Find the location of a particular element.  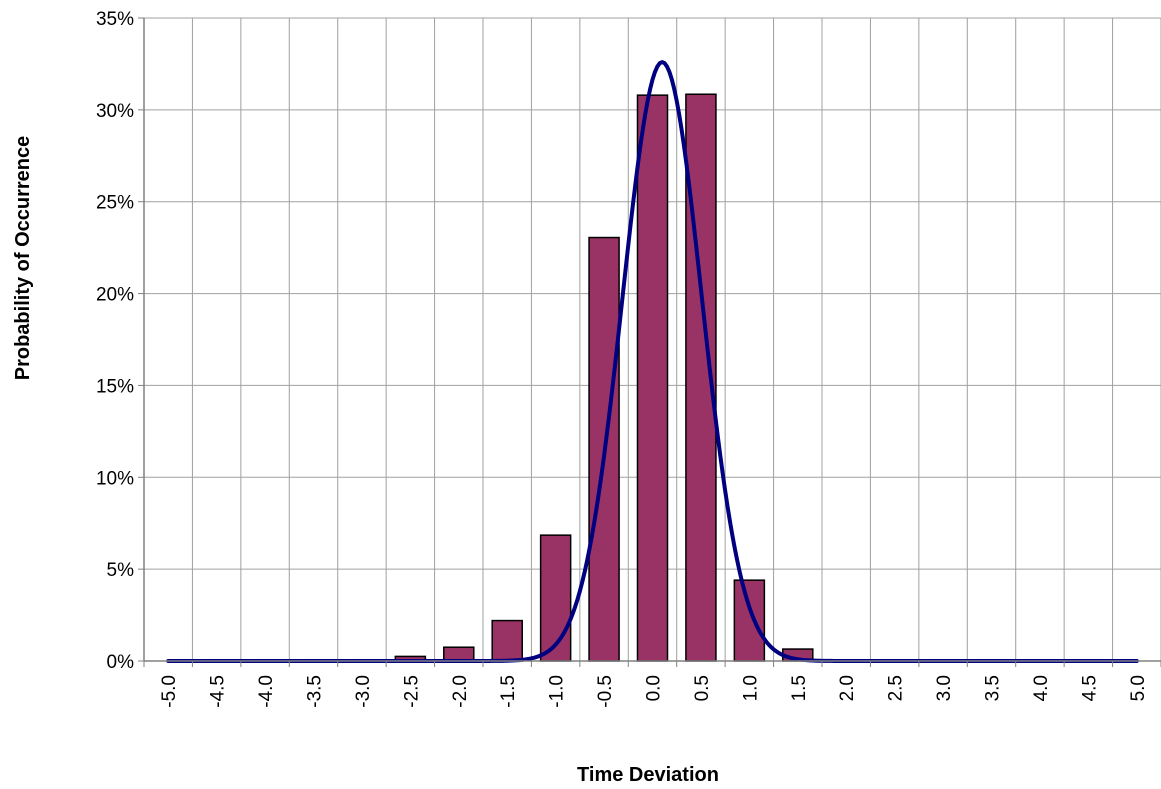

y-axis-title: Probability of Occurrence is located at coordinates (23, 258).